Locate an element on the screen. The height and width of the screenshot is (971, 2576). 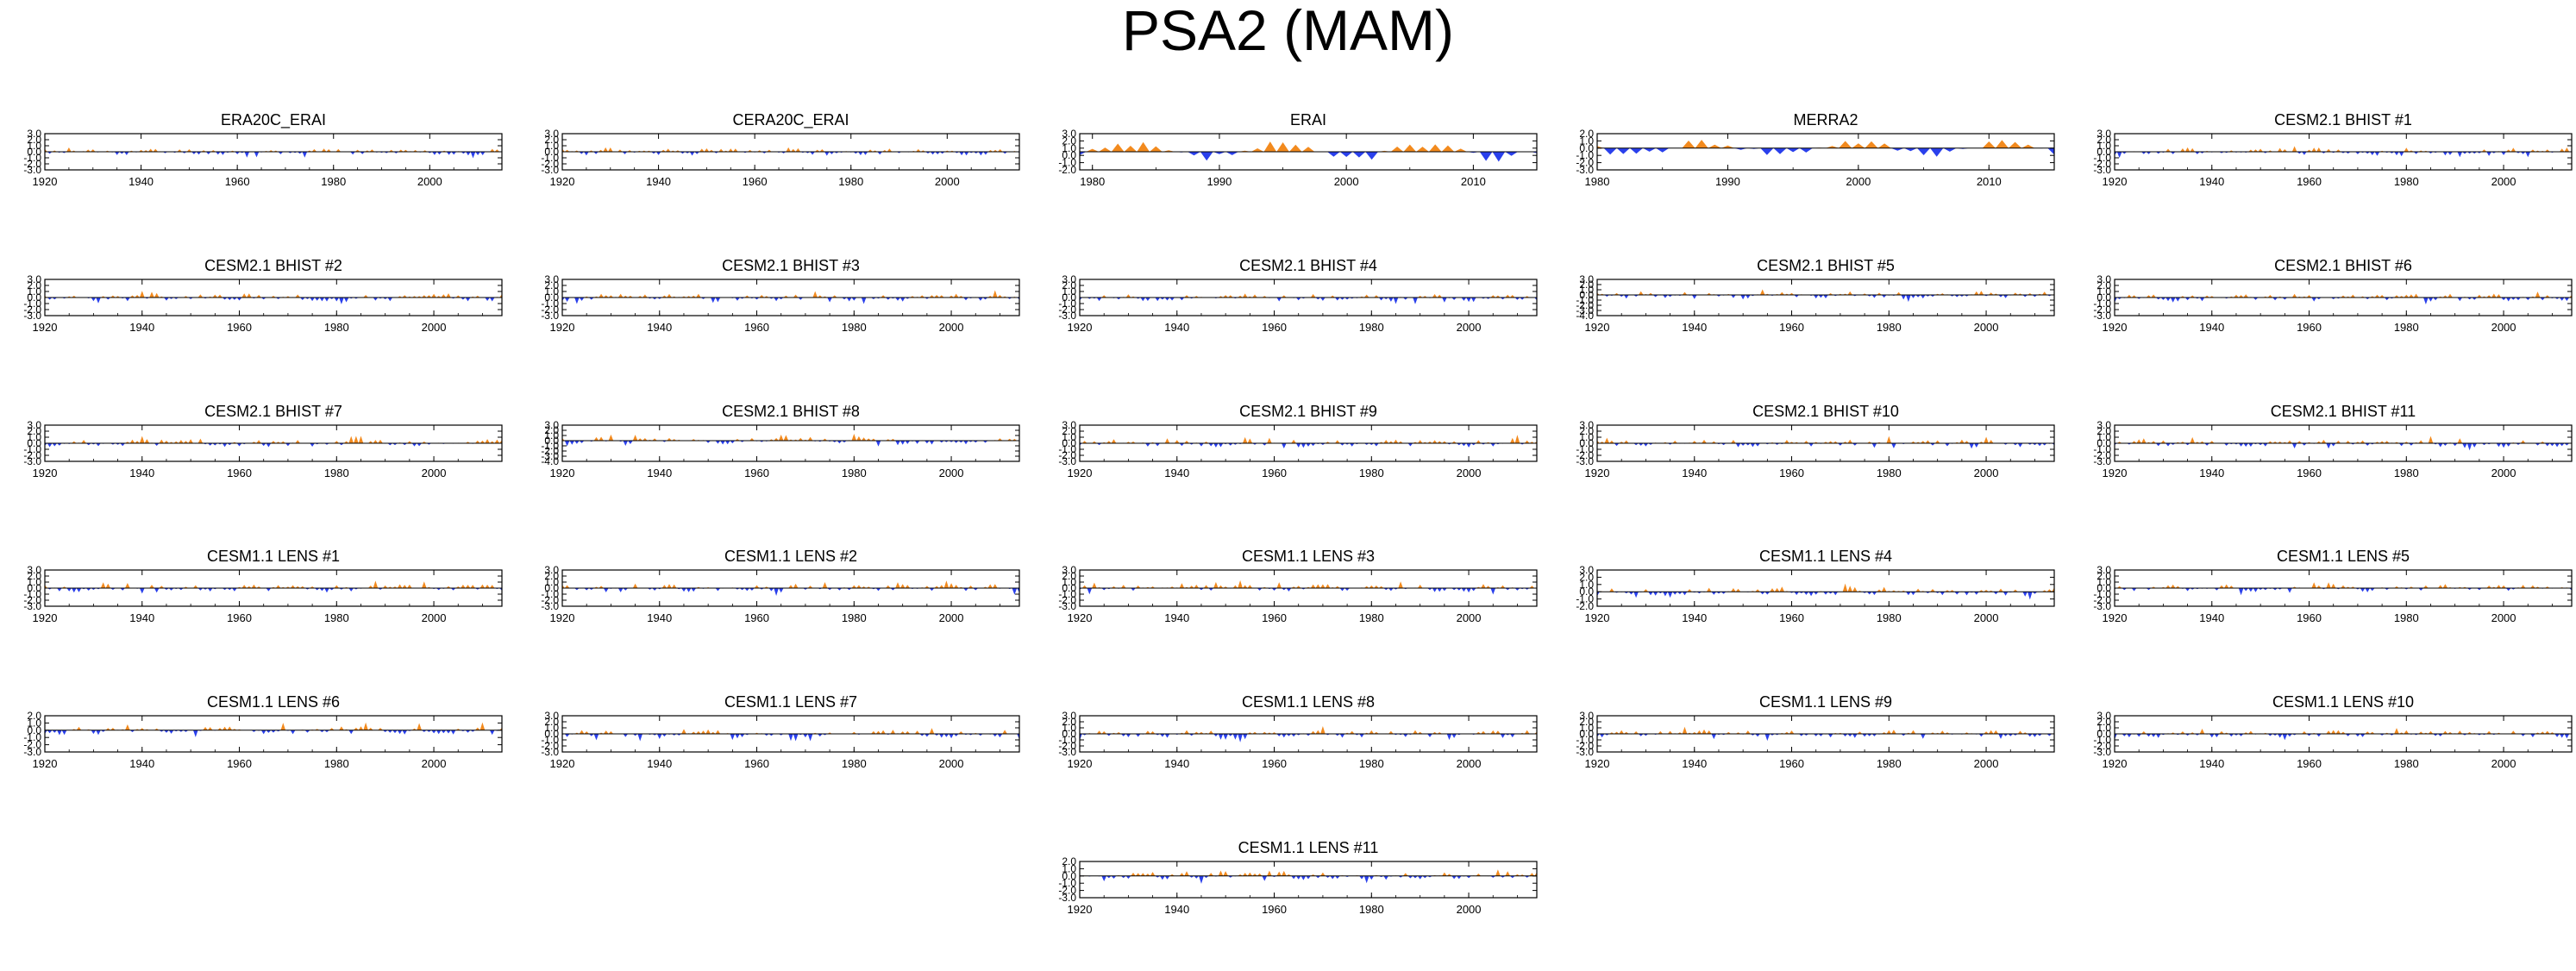
panel-title: CESM2.1 BHIST #4 is located at coordinates (1308, 266).